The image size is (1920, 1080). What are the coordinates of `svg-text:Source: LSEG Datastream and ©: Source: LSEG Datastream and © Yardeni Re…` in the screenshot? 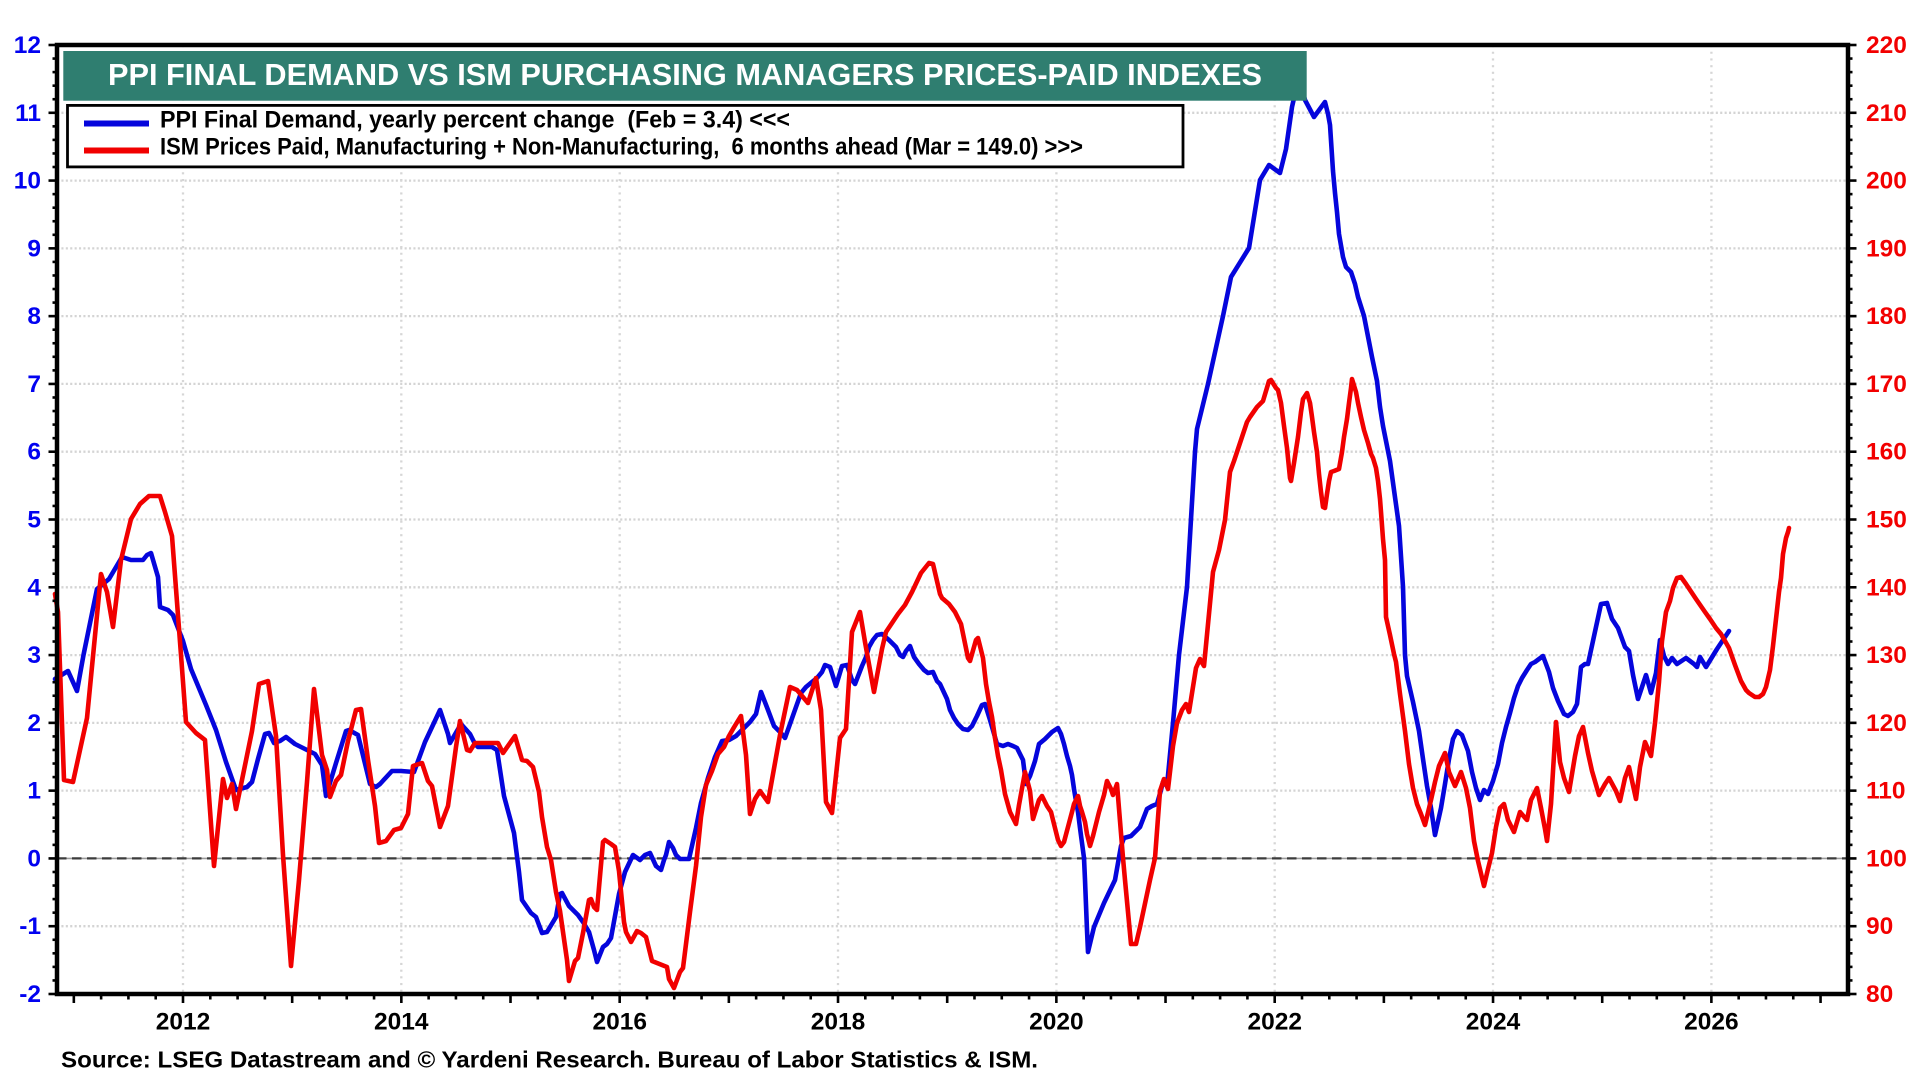 It's located at (549, 1059).